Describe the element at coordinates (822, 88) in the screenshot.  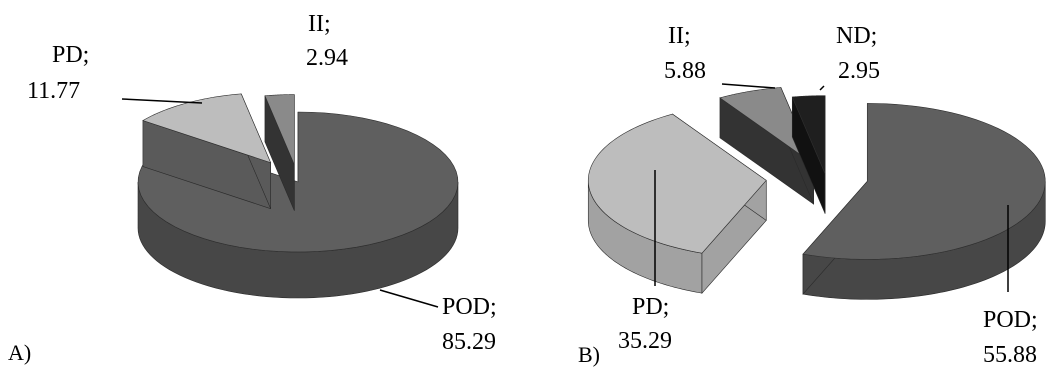
I see `pie-b-leader-nd` at that location.